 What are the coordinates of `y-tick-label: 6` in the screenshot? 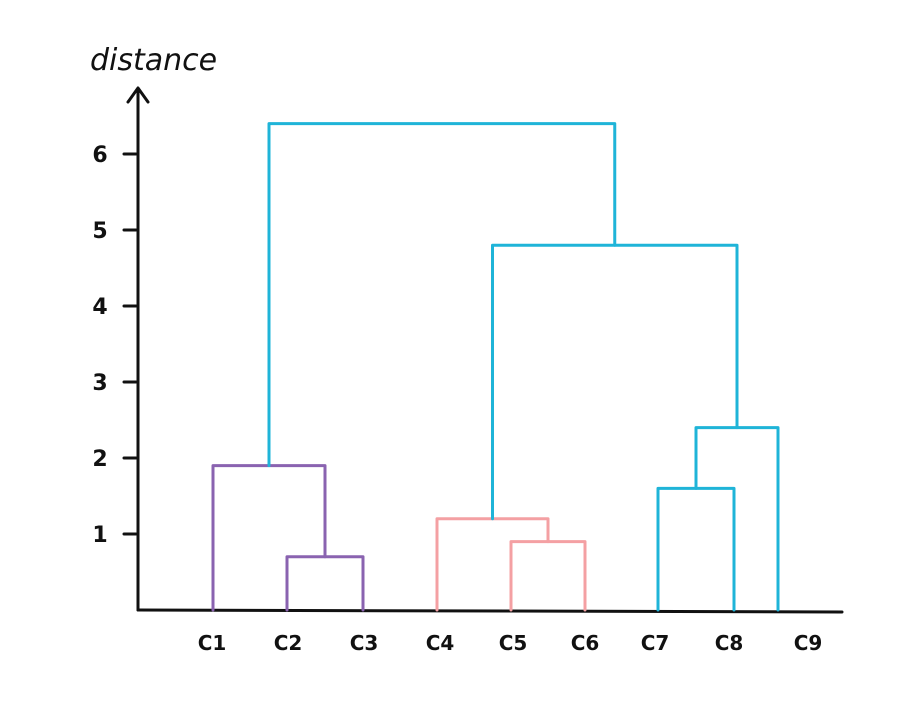 It's located at (99, 155).